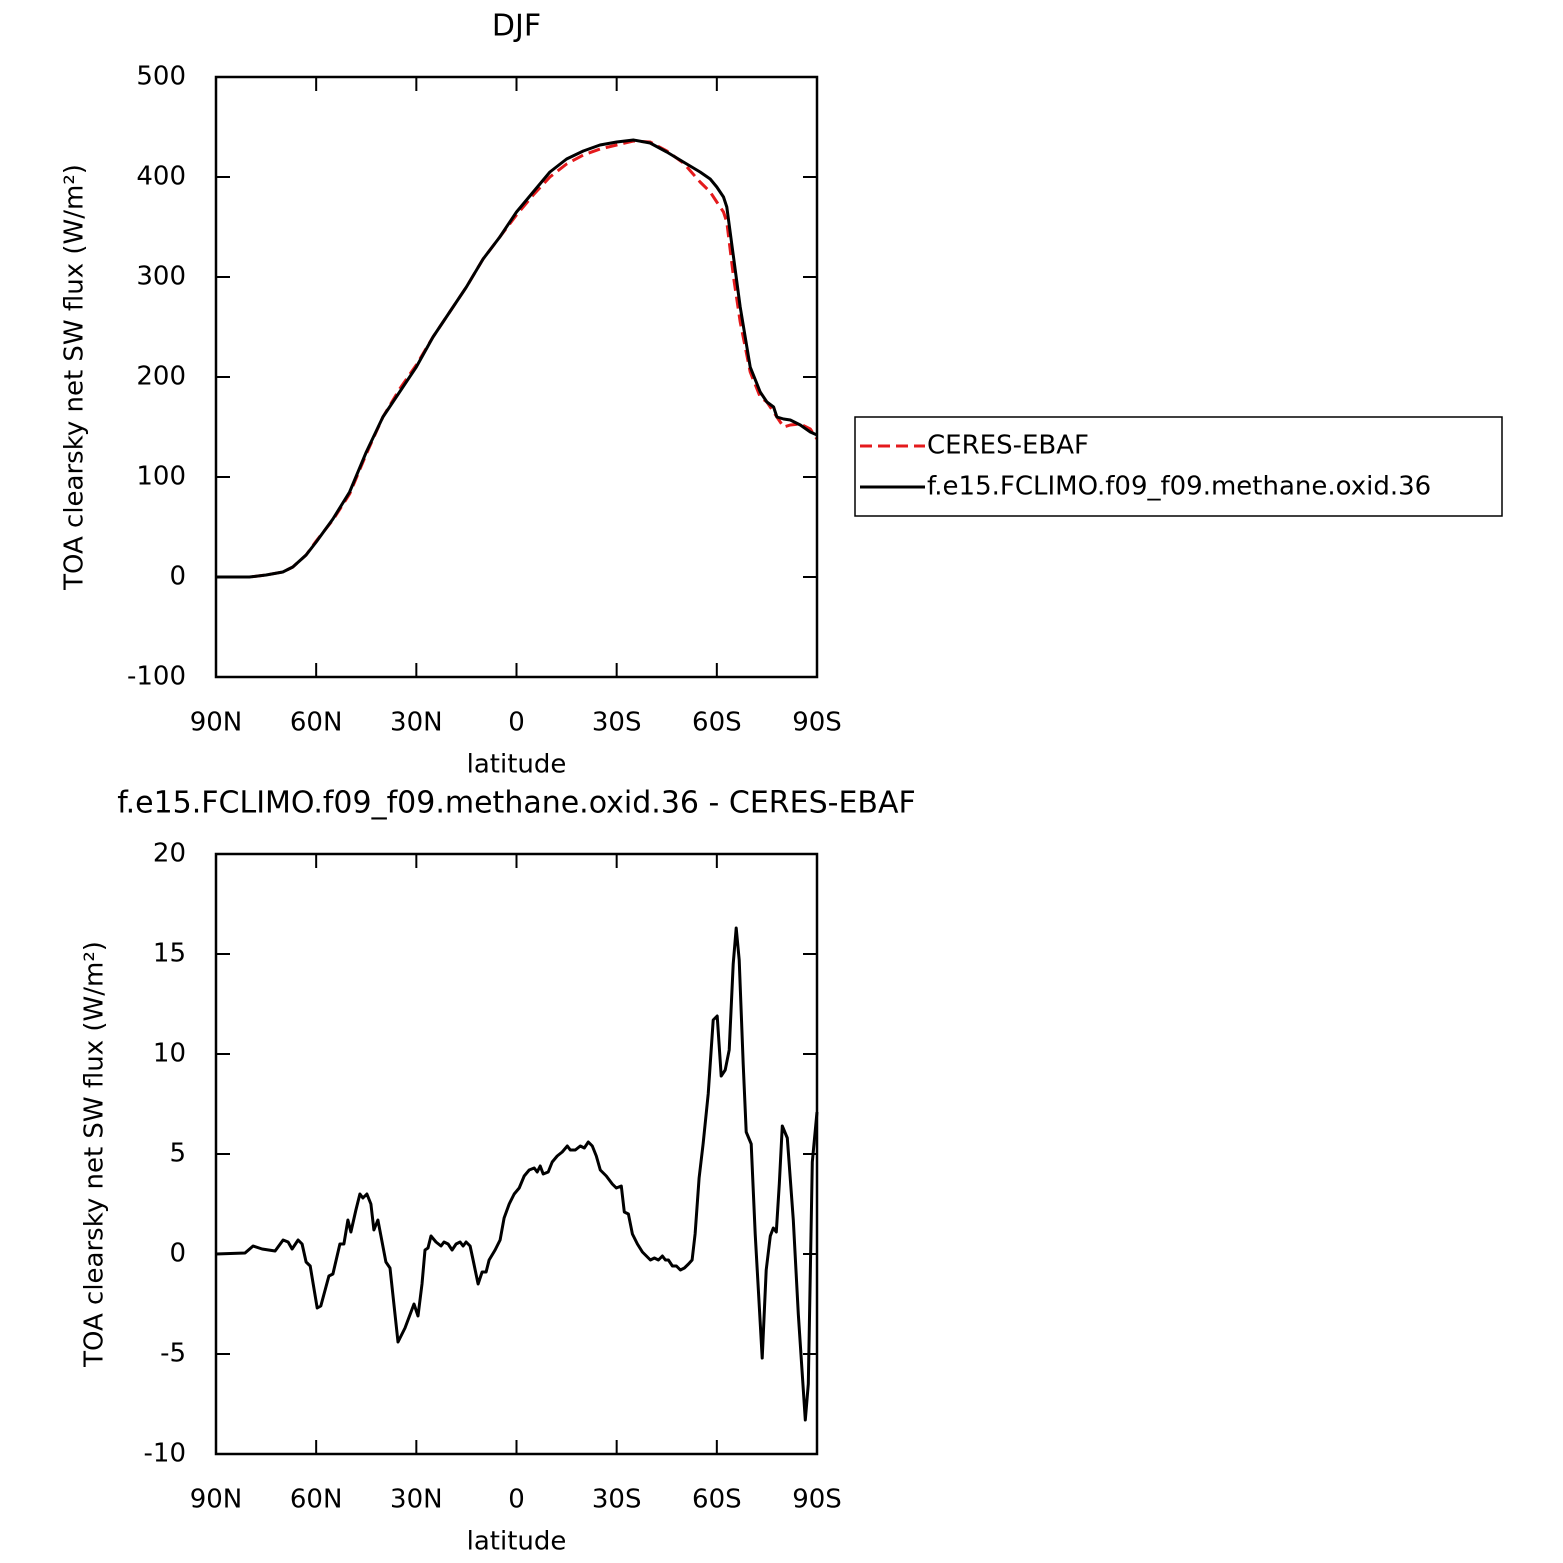  I want to click on y-tick-label: -5, so click(173, 1354).